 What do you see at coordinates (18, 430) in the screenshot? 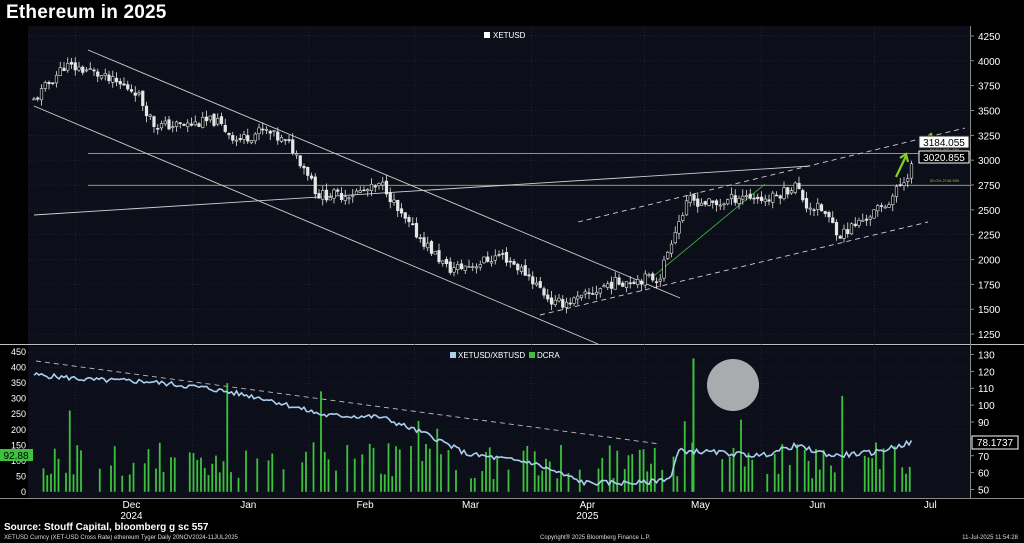
I see `volume-left-tick-label: 200` at bounding box center [18, 430].